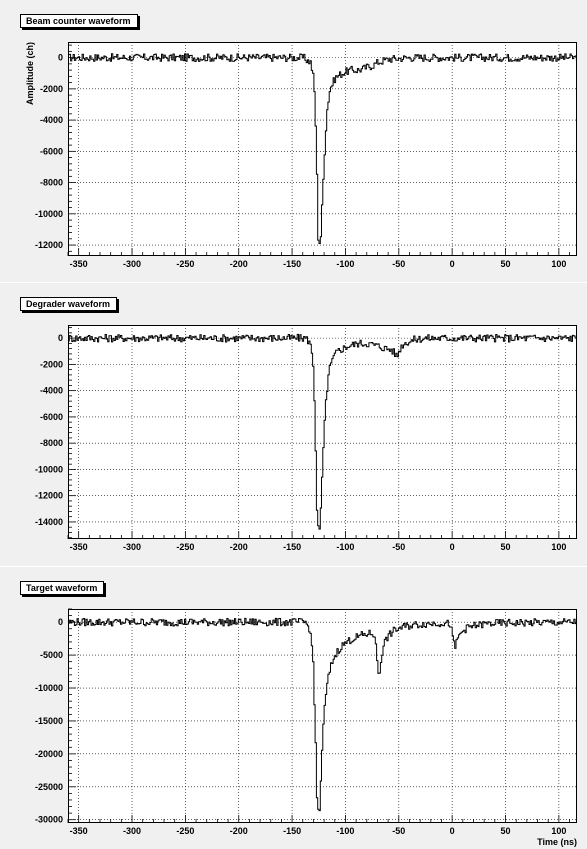 The height and width of the screenshot is (849, 587). Describe the element at coordinates (49, 820) in the screenshot. I see `y-tick-label: -30000` at that location.